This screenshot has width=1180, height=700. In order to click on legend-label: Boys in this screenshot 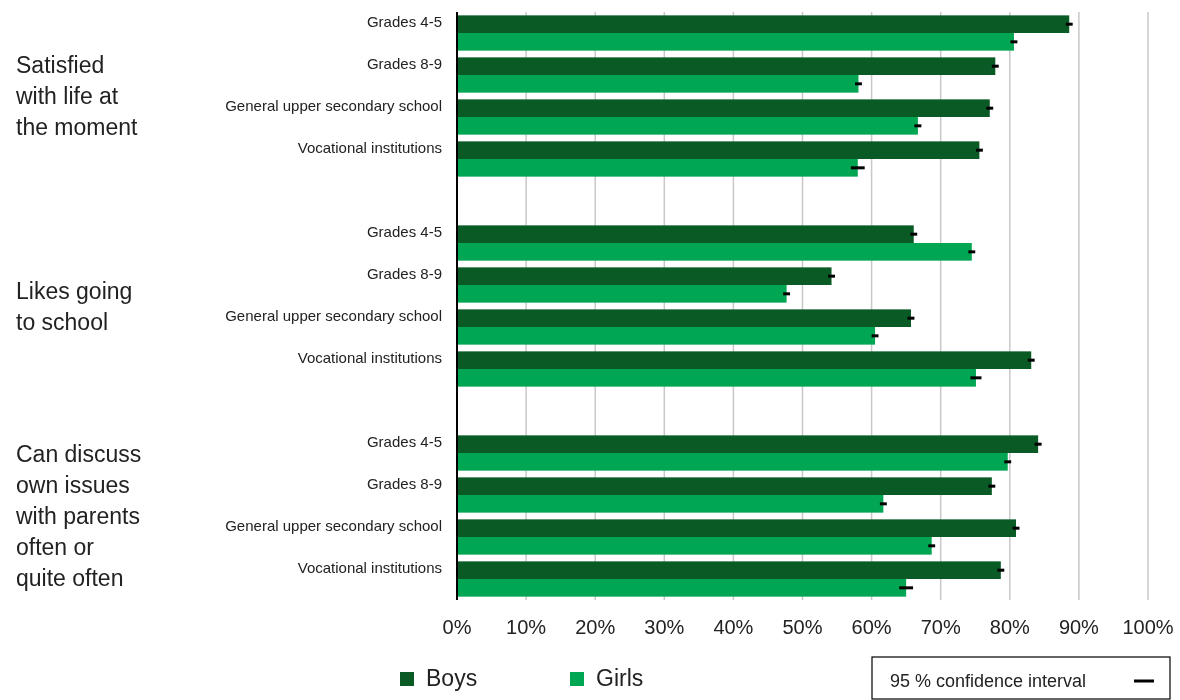, I will do `click(452, 678)`.